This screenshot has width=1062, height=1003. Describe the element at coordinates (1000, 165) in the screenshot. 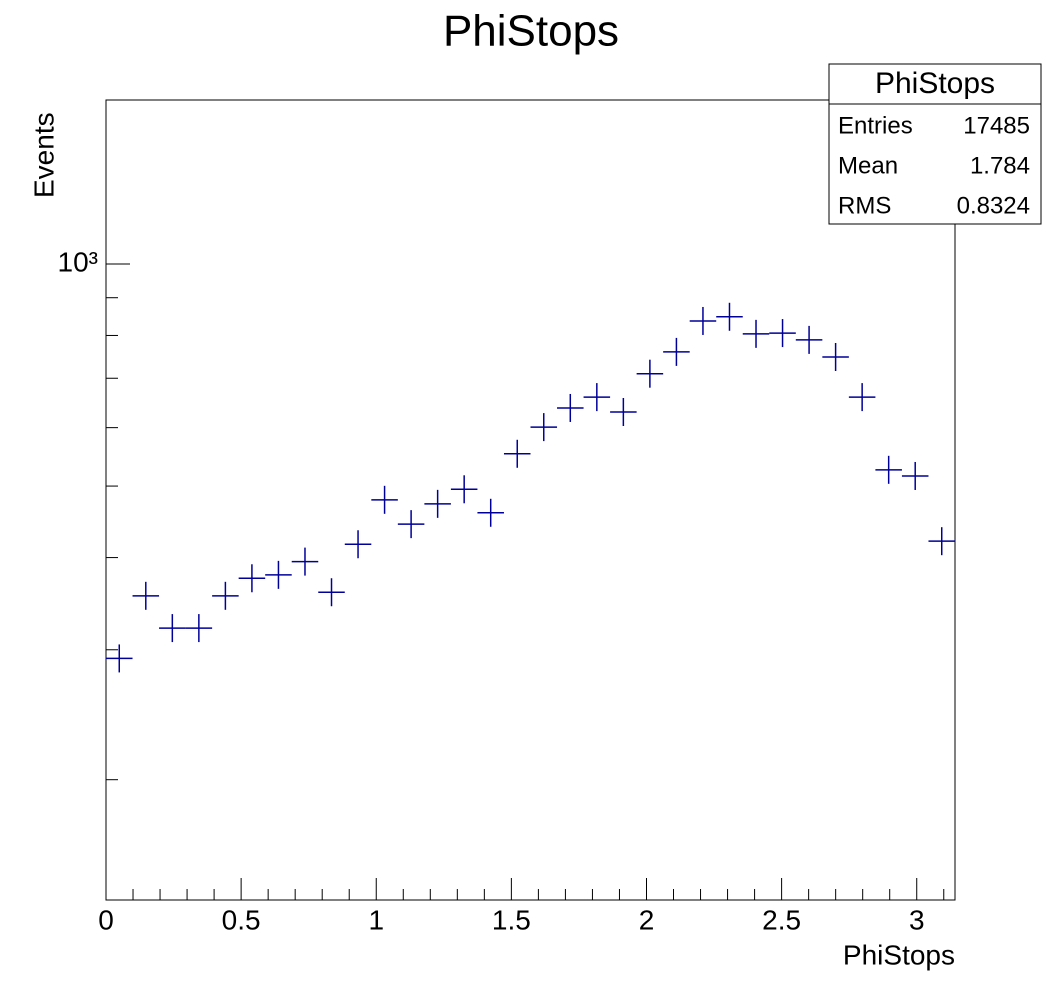

I see `stats-value: 1.784` at that location.